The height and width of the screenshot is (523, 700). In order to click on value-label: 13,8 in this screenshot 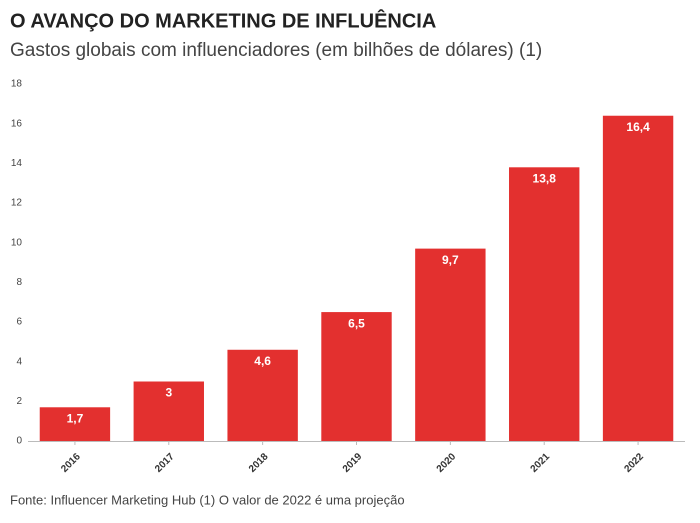, I will do `click(545, 178)`.